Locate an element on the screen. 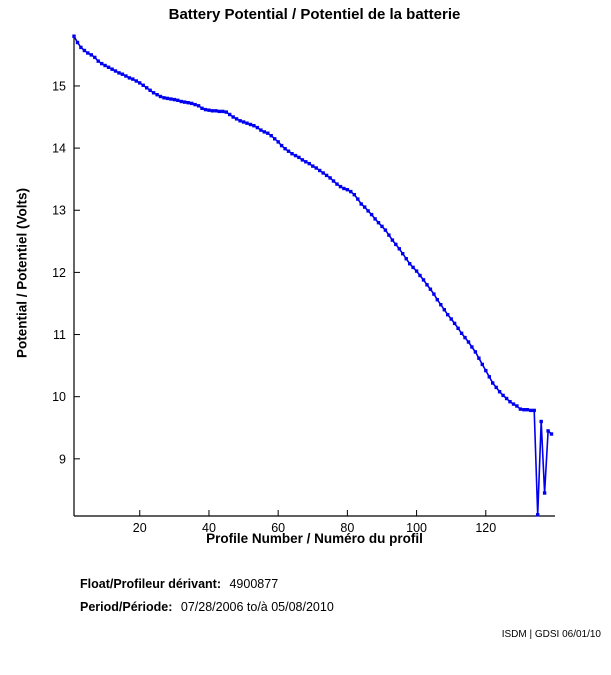  x-tick-label: 60 is located at coordinates (278, 528).